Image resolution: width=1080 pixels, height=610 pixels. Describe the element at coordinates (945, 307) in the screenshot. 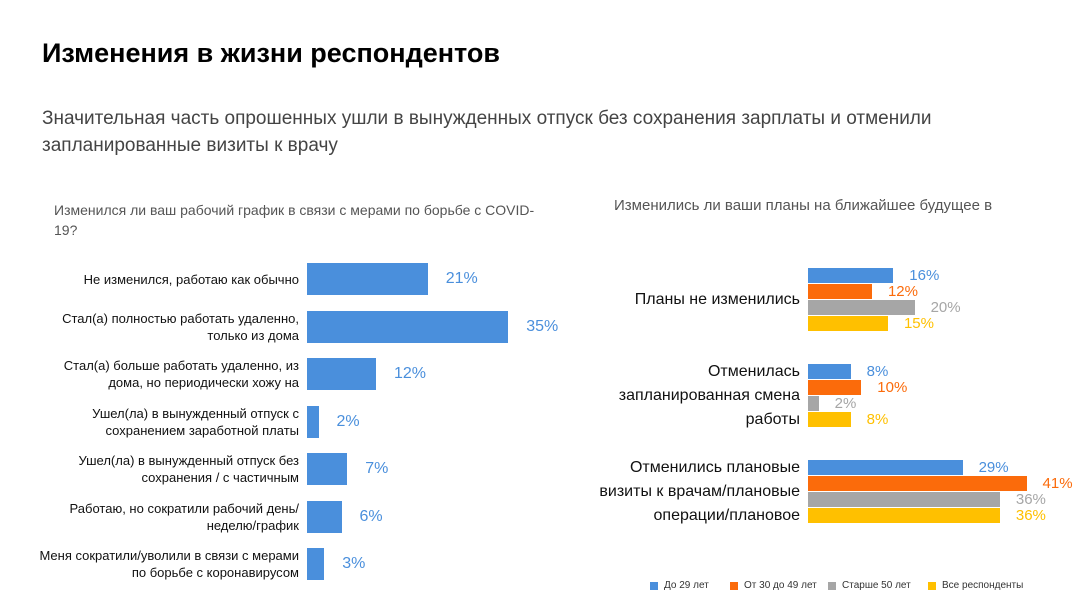

I see `value-label: 20%` at that location.